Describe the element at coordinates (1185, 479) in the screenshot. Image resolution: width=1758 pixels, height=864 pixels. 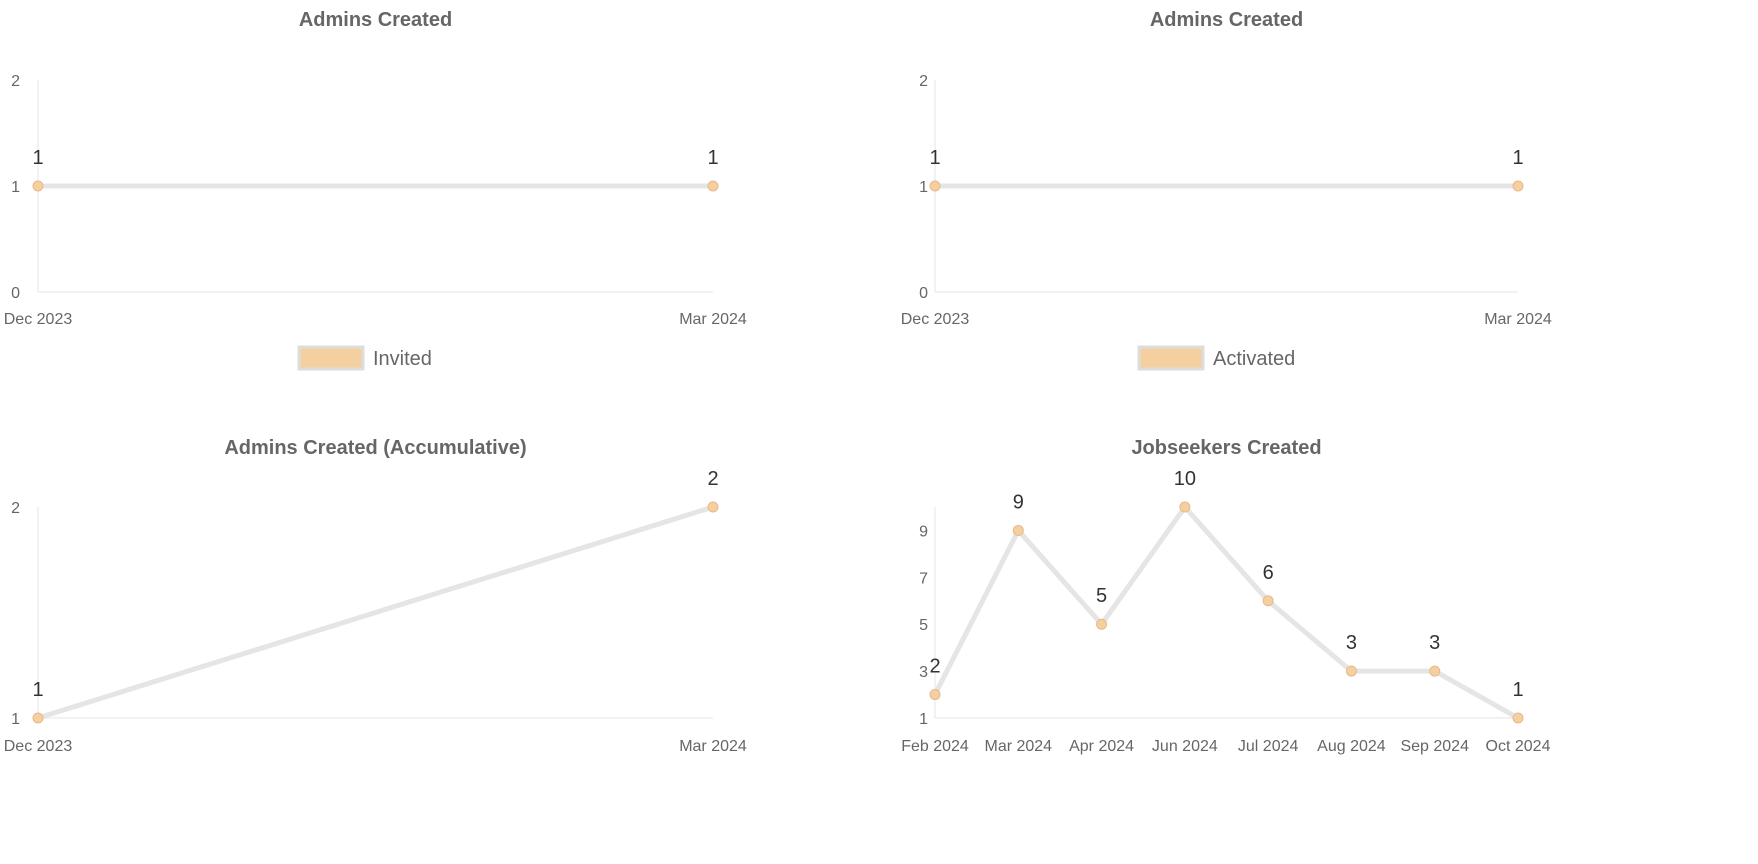
I see `data-label: 10` at that location.